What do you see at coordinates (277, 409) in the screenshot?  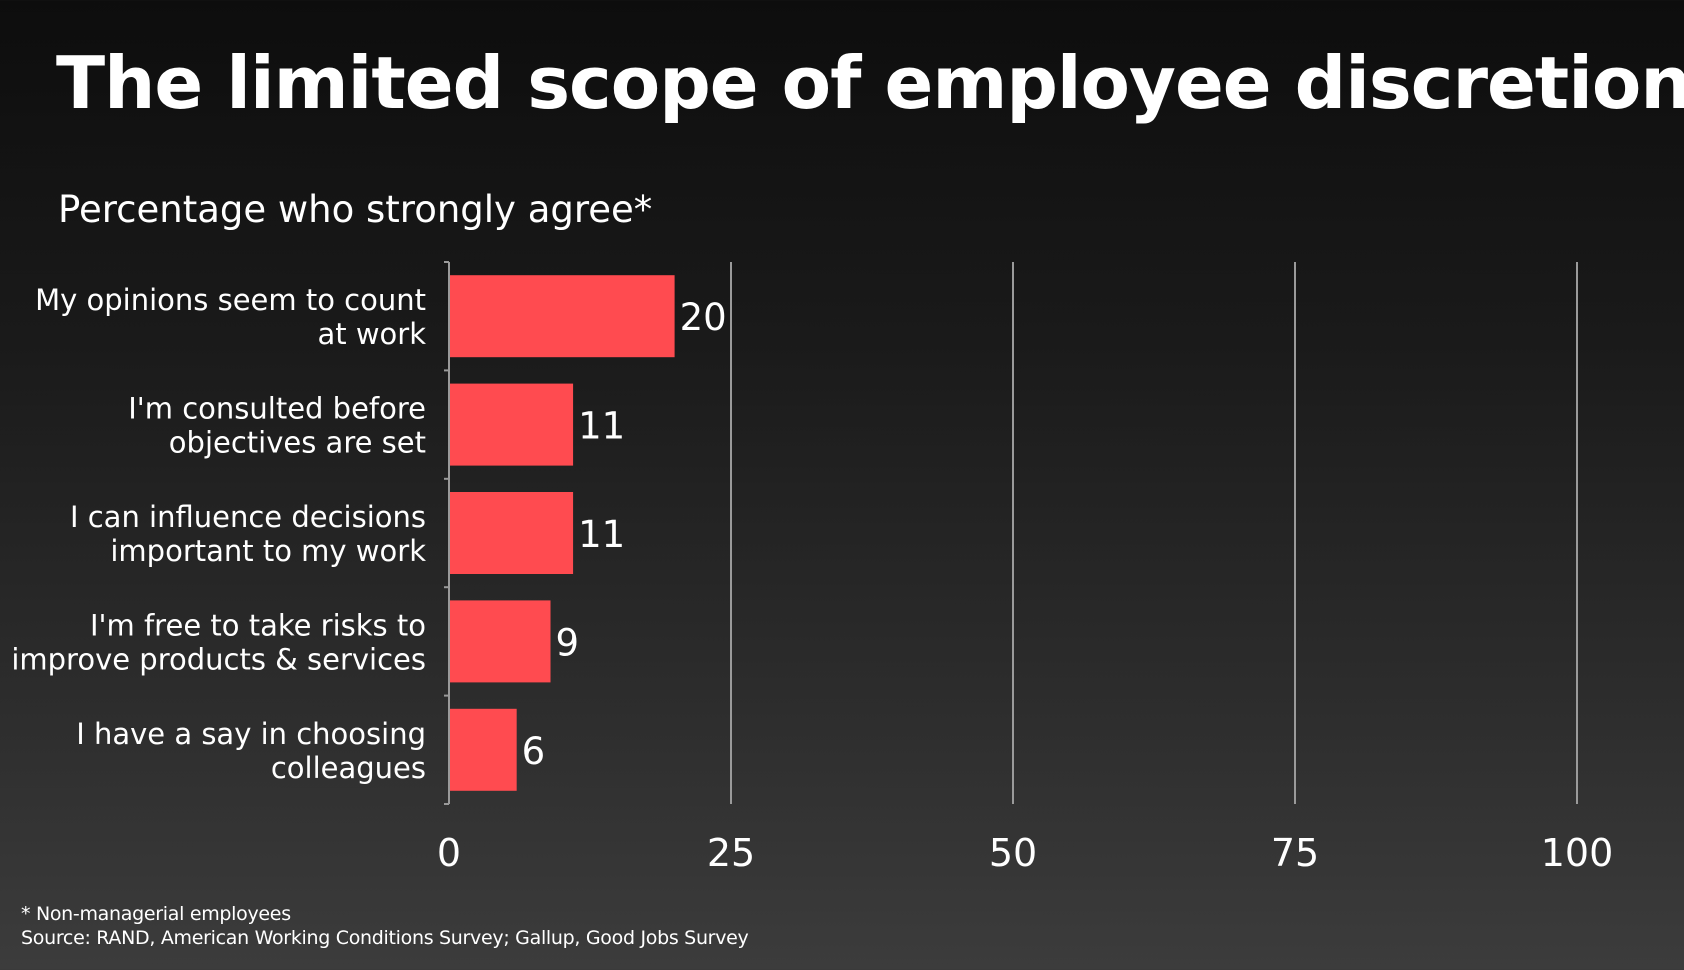 I see `category-label-line: I'm consulted before` at bounding box center [277, 409].